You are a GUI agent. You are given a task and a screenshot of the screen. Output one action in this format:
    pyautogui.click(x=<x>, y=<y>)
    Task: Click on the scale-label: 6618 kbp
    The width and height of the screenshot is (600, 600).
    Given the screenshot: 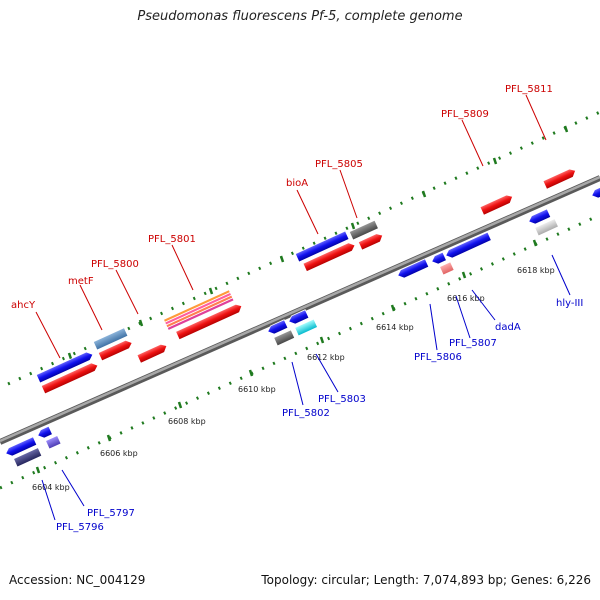 What is the action you would take?
    pyautogui.click(x=536, y=270)
    